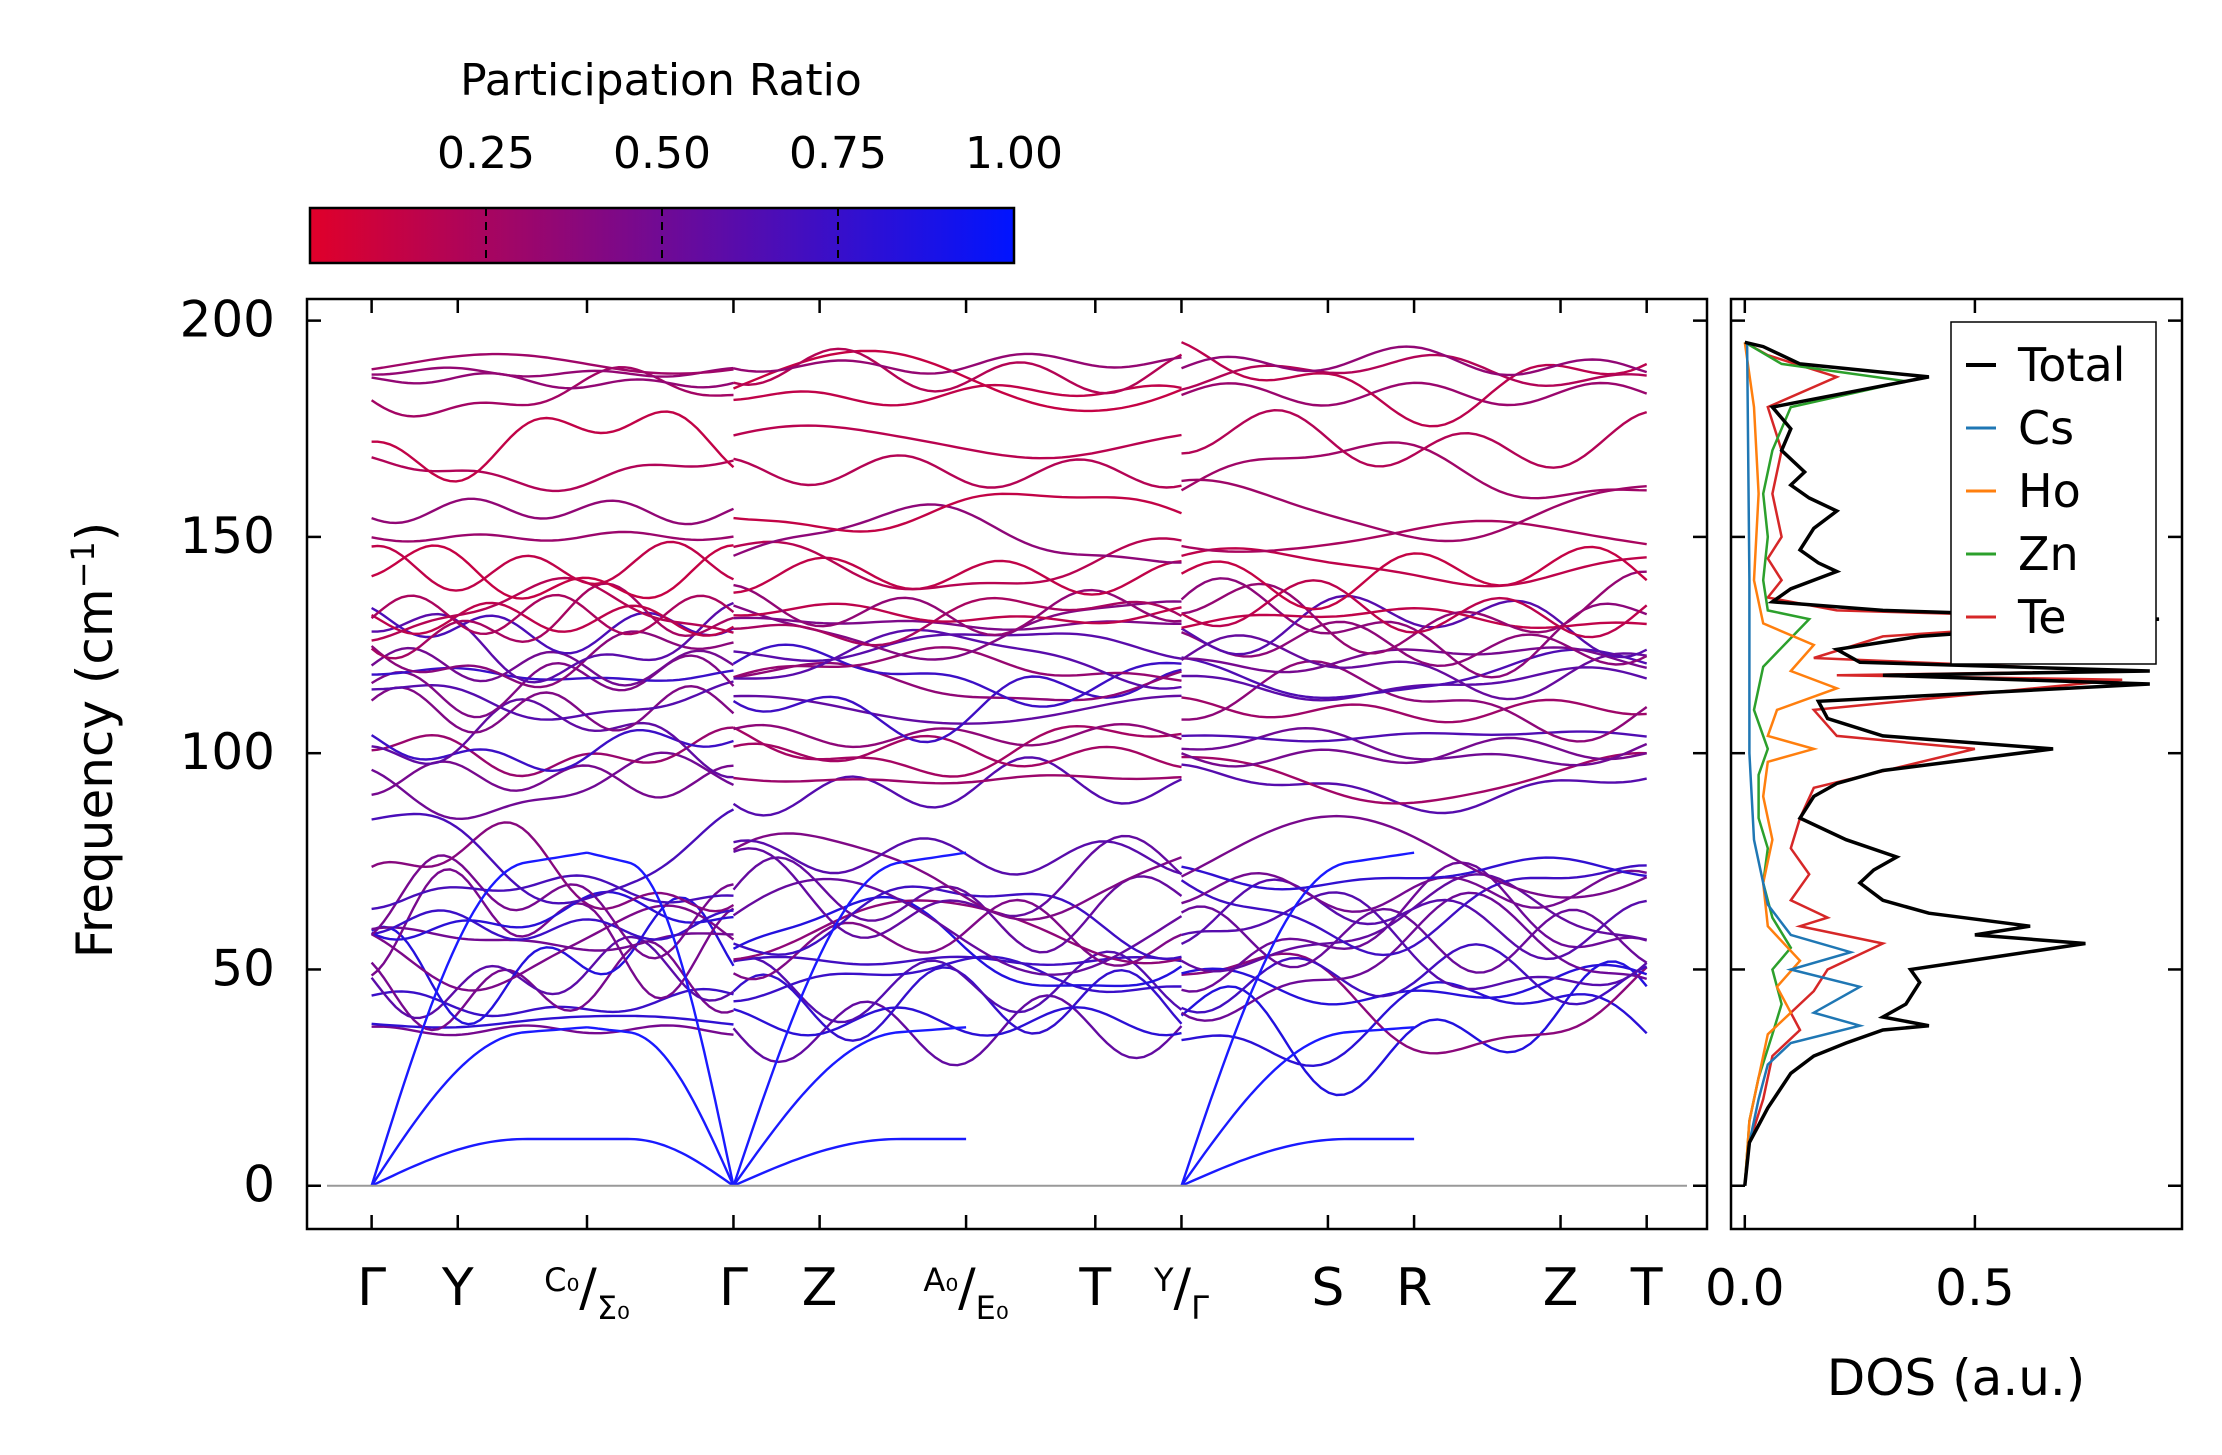 The height and width of the screenshot is (1455, 2222). Describe the element at coordinates (243, 968) in the screenshot. I see `y-tick-label: 50` at that location.